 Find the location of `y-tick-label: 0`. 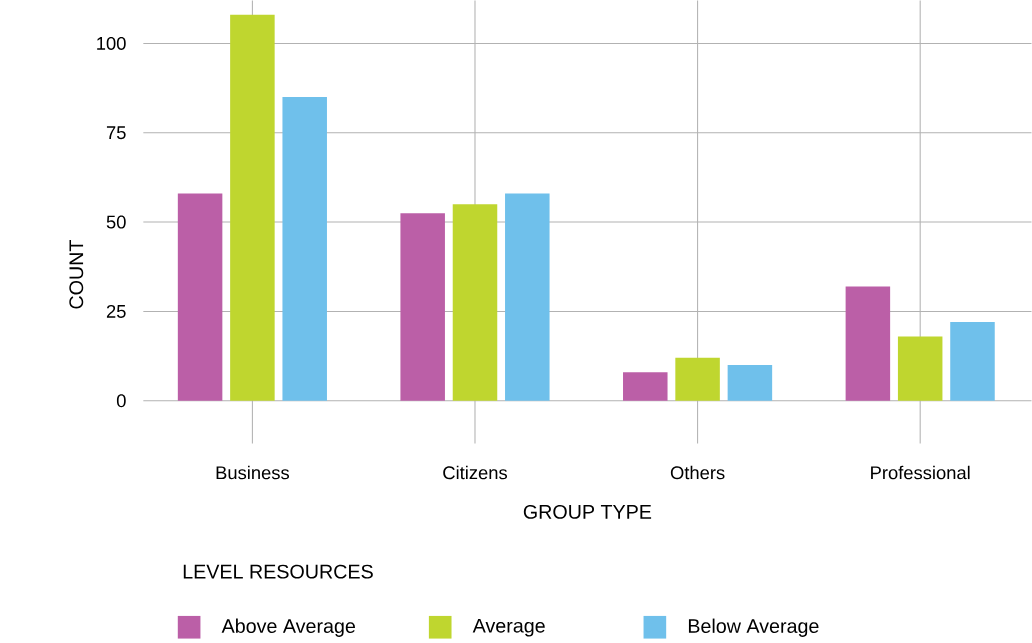

y-tick-label: 0 is located at coordinates (121, 401).